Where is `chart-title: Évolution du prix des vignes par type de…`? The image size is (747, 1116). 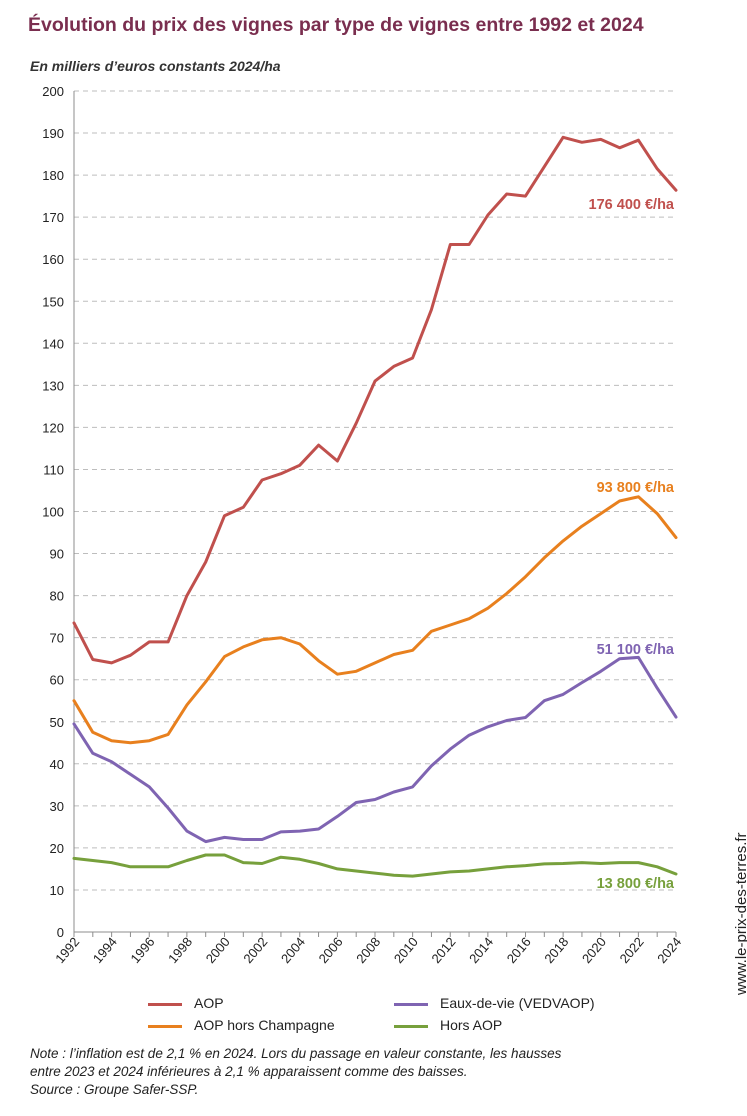
chart-title: Évolution du prix des vignes par type de… is located at coordinates (336, 25).